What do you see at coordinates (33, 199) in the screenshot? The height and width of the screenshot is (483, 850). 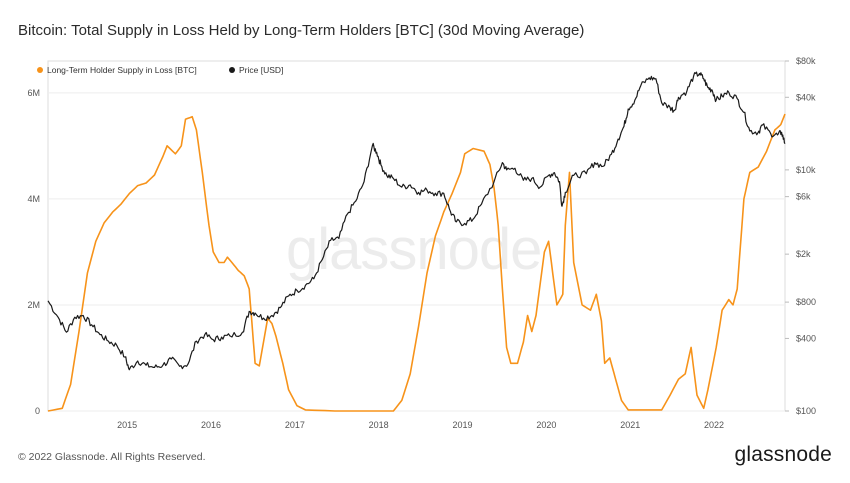 I see `y-left-tick-label: 4M` at bounding box center [33, 199].